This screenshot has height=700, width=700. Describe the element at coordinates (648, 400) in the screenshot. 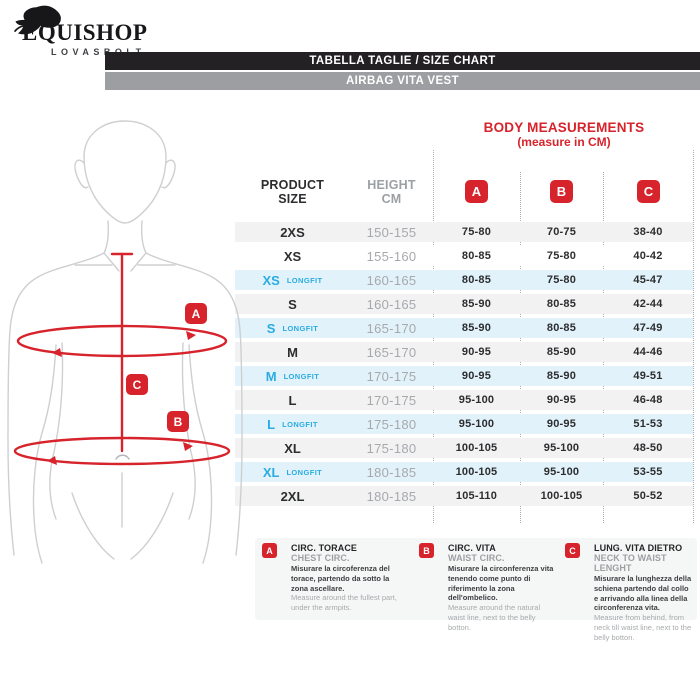

I see `back-length-value: 46-48` at that location.